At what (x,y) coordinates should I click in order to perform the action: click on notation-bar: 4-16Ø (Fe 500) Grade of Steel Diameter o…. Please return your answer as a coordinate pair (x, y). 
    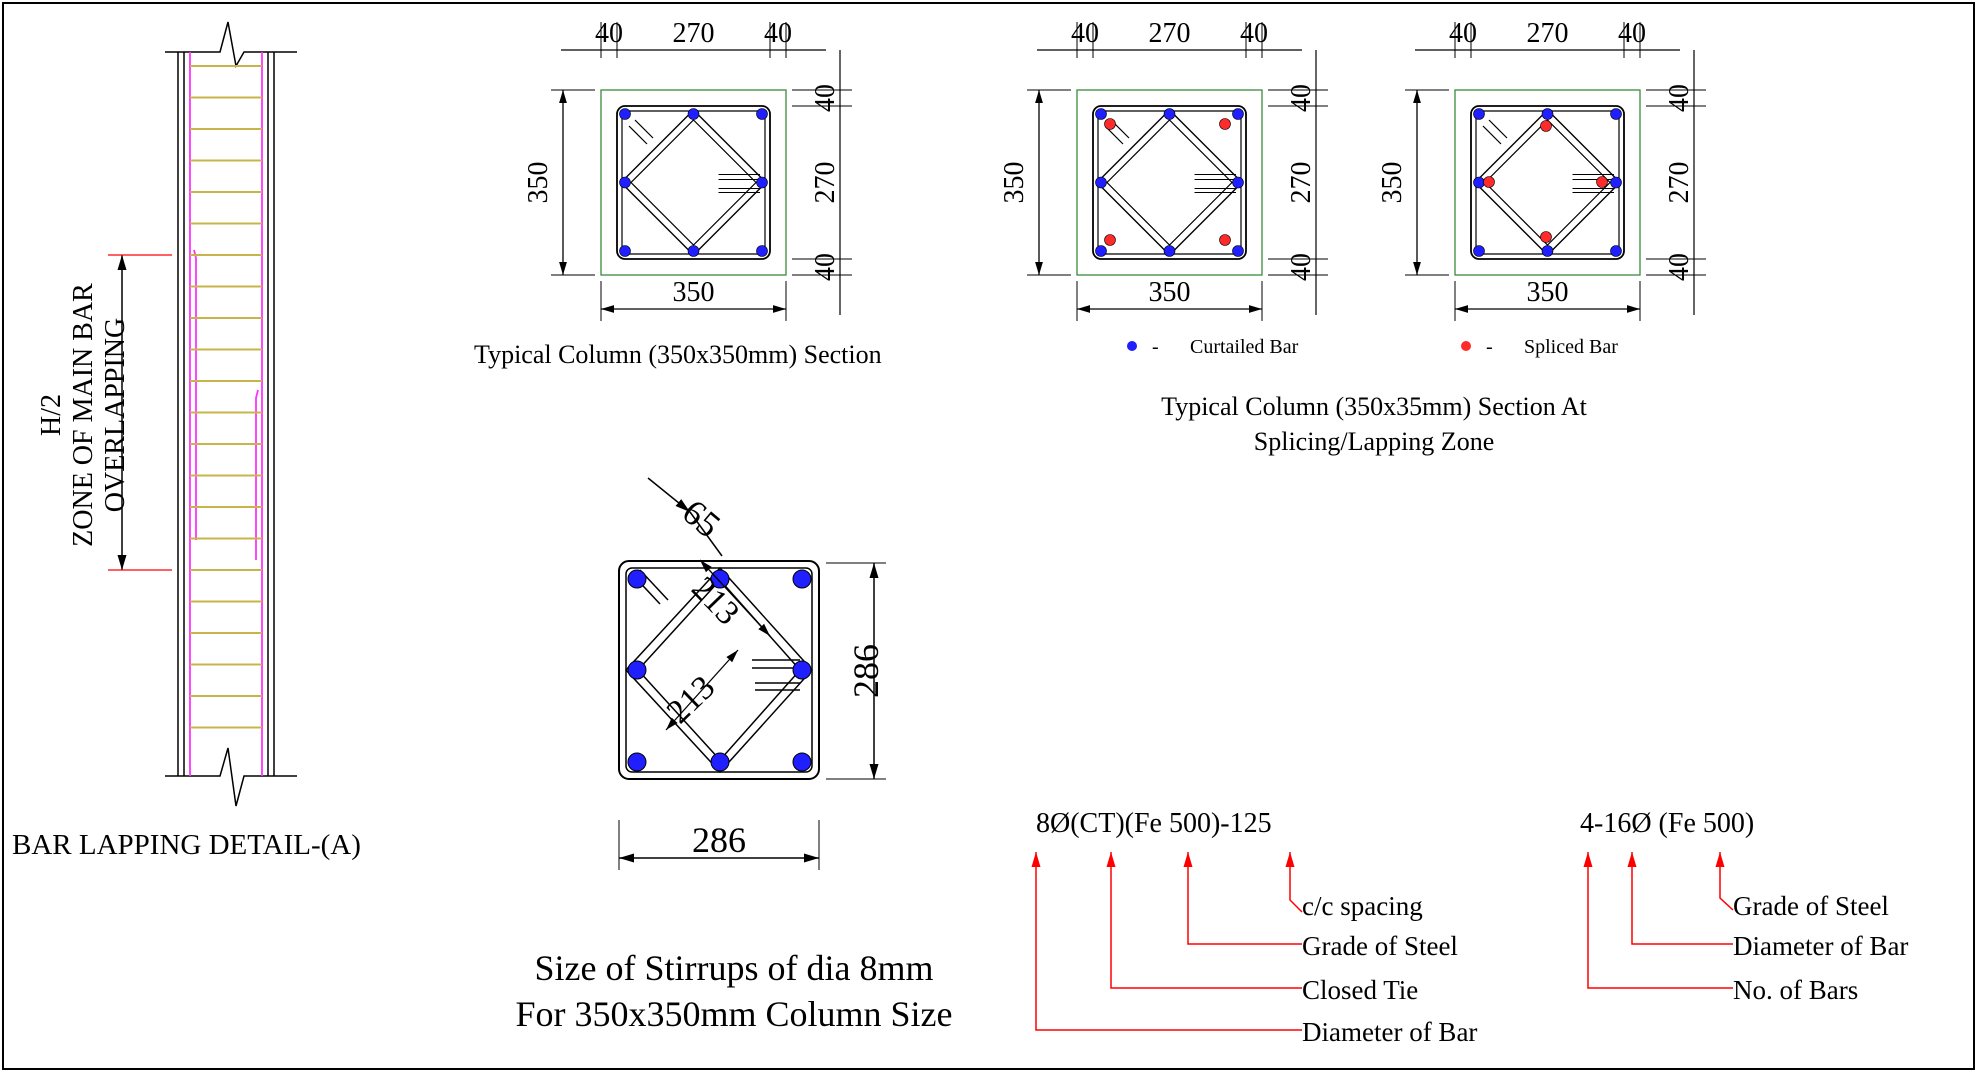
    Looking at the image, I should click on (1744, 906).